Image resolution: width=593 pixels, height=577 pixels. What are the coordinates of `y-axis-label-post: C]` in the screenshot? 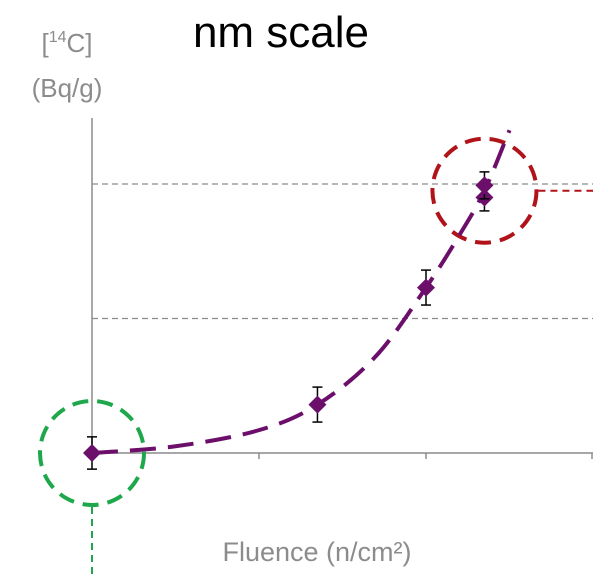 It's located at (80, 43).